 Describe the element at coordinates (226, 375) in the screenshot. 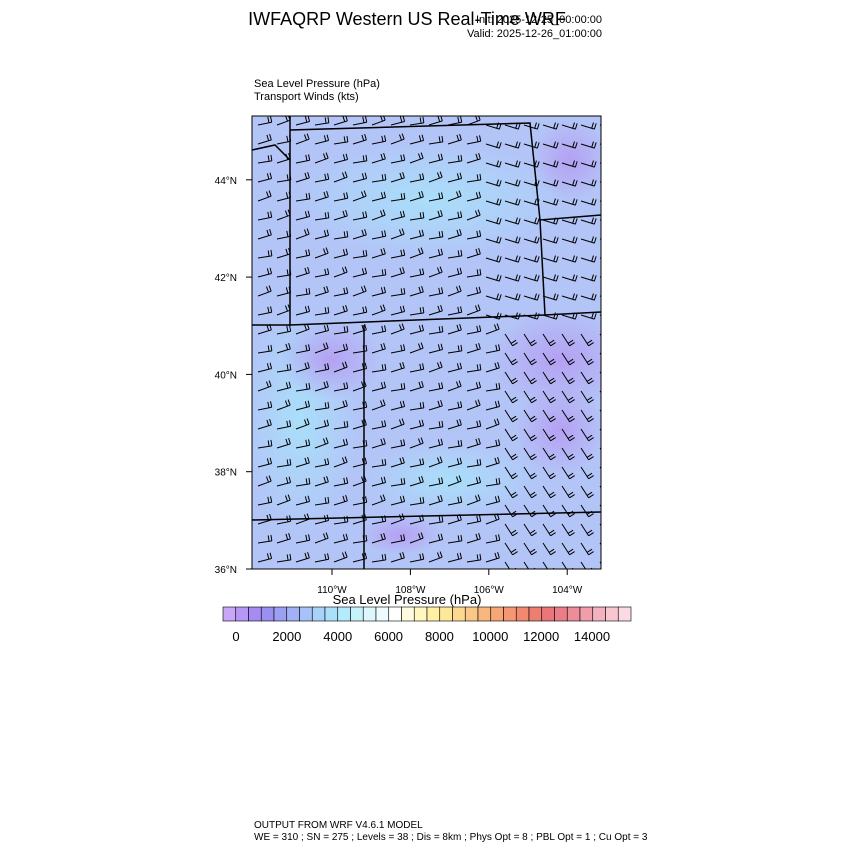

I see `lat-label: 40°N` at that location.